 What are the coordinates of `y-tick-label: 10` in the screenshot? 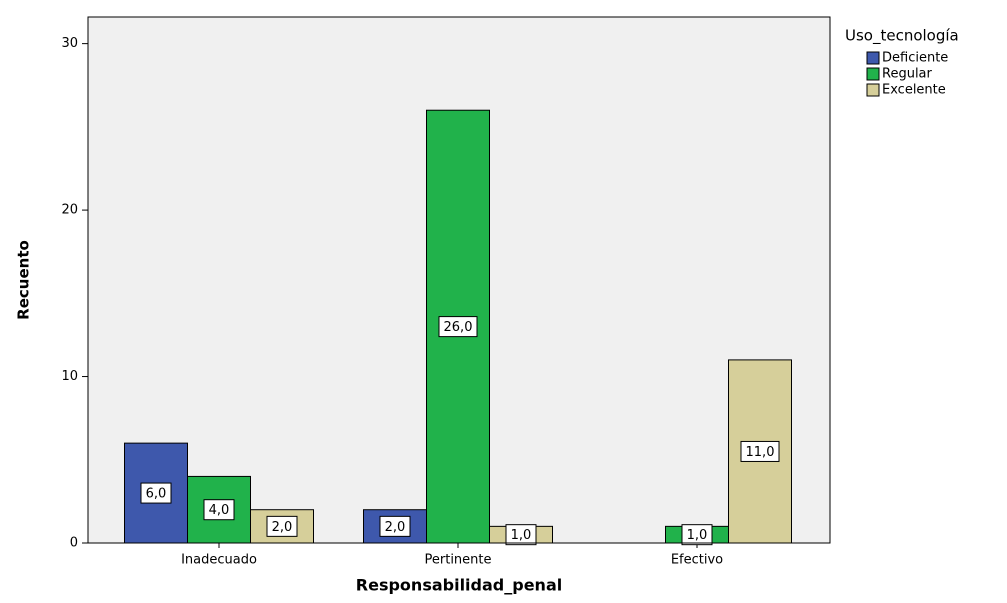 It's located at (69, 376).